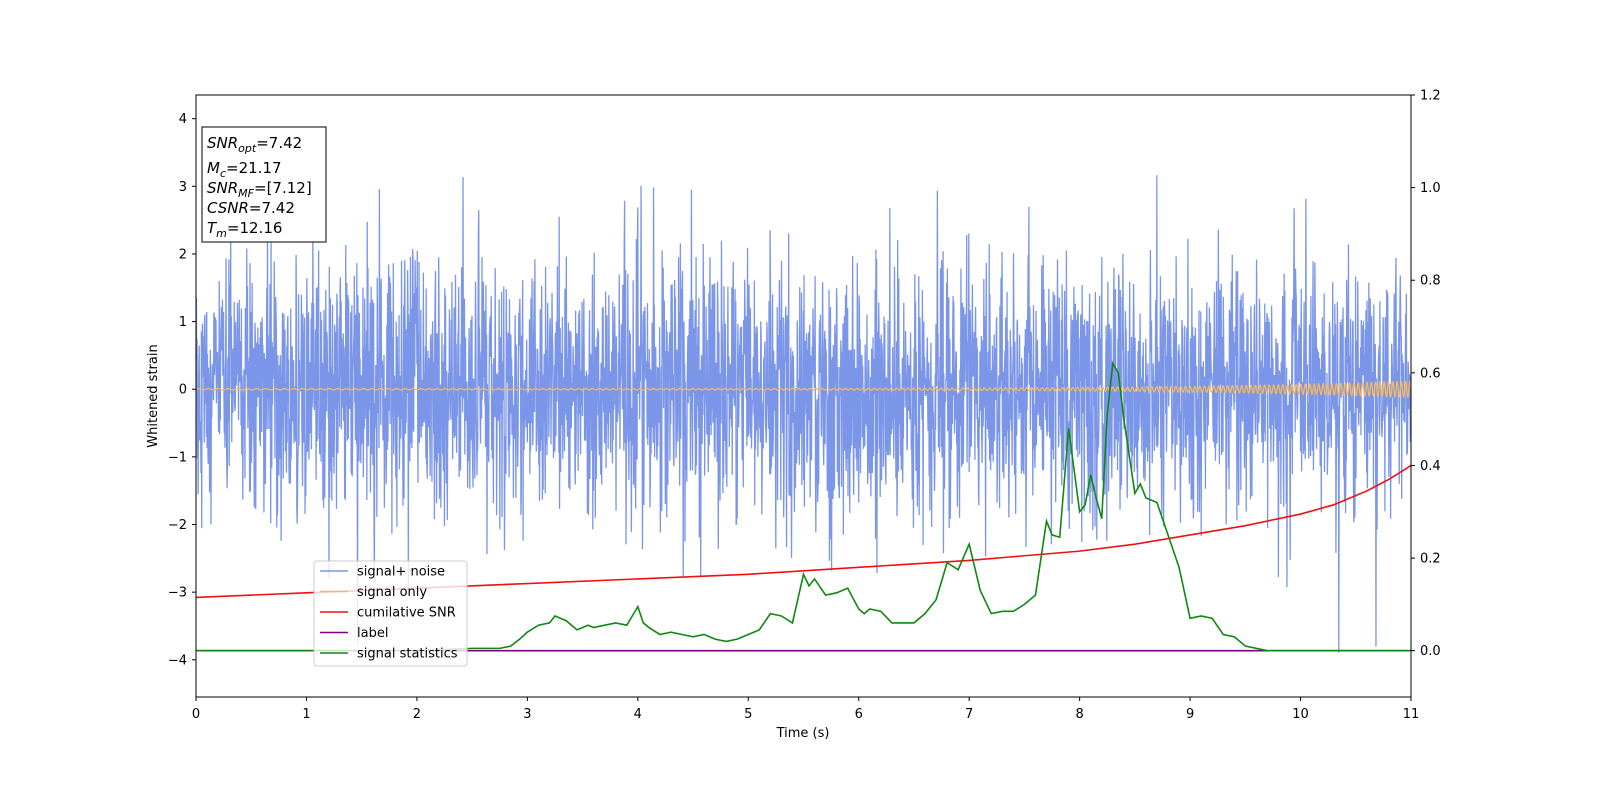 The width and height of the screenshot is (1600, 800). What do you see at coordinates (183, 187) in the screenshot?
I see `y-tick-label: 3` at bounding box center [183, 187].